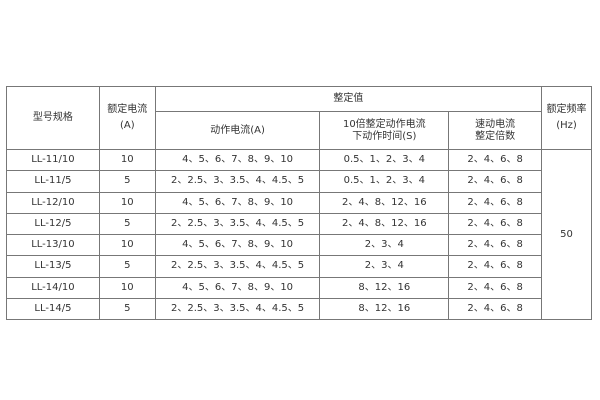 Image resolution: width=600 pixels, height=400 pixels. What do you see at coordinates (53, 118) in the screenshot?
I see `header-model: 型号规格` at bounding box center [53, 118].